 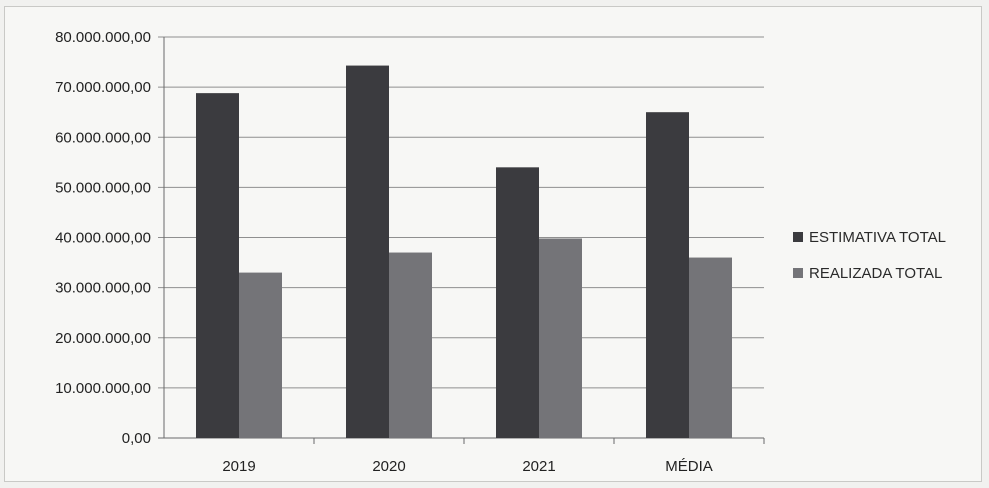 What do you see at coordinates (238, 466) in the screenshot?
I see `x-tick-label: 2019` at bounding box center [238, 466].